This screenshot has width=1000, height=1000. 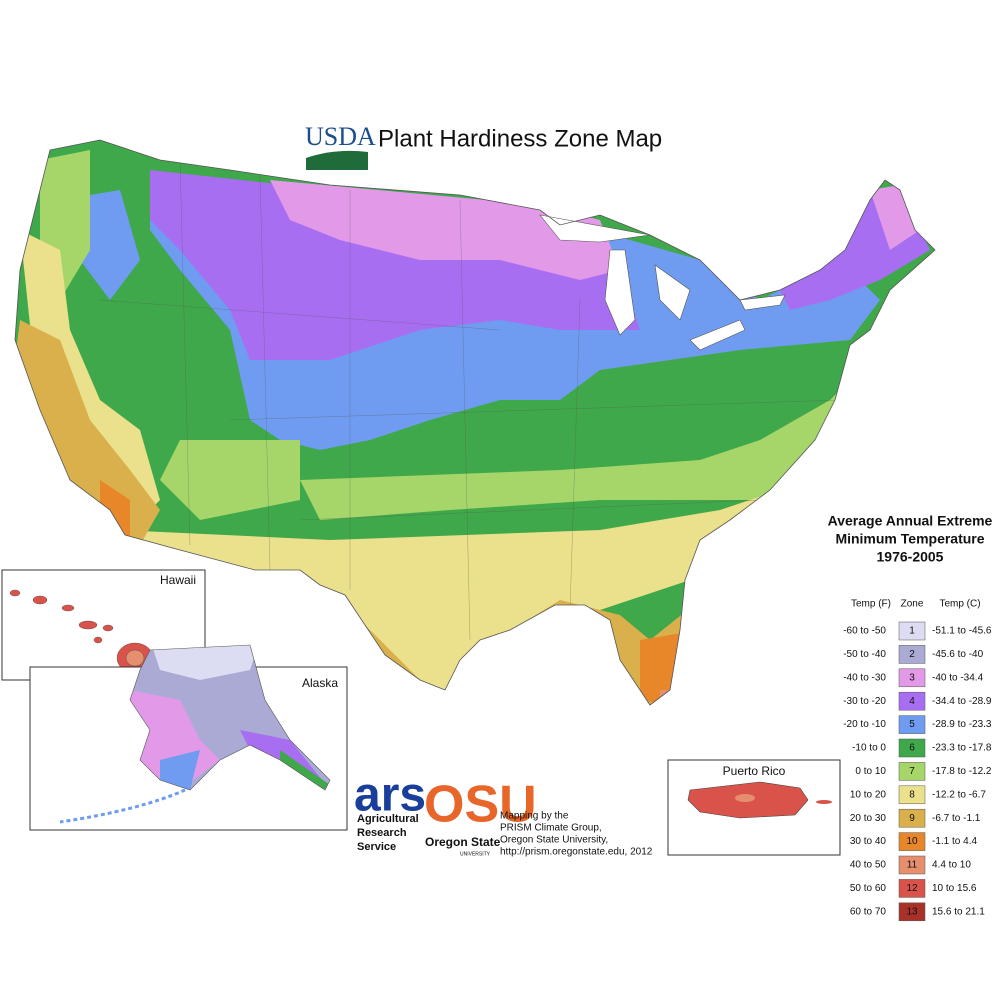 What do you see at coordinates (959, 604) in the screenshot?
I see `legend-header: Temp (C)` at bounding box center [959, 604].